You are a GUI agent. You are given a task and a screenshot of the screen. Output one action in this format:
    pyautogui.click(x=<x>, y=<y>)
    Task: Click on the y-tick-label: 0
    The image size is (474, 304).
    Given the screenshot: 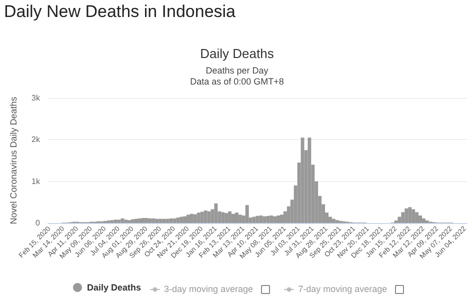 What is the action you would take?
    pyautogui.click(x=38, y=223)
    